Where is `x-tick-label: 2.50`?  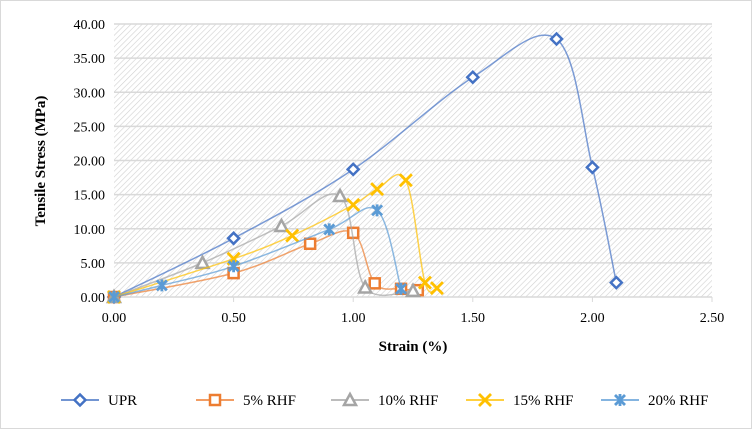 x-tick-label: 2.50 is located at coordinates (712, 318).